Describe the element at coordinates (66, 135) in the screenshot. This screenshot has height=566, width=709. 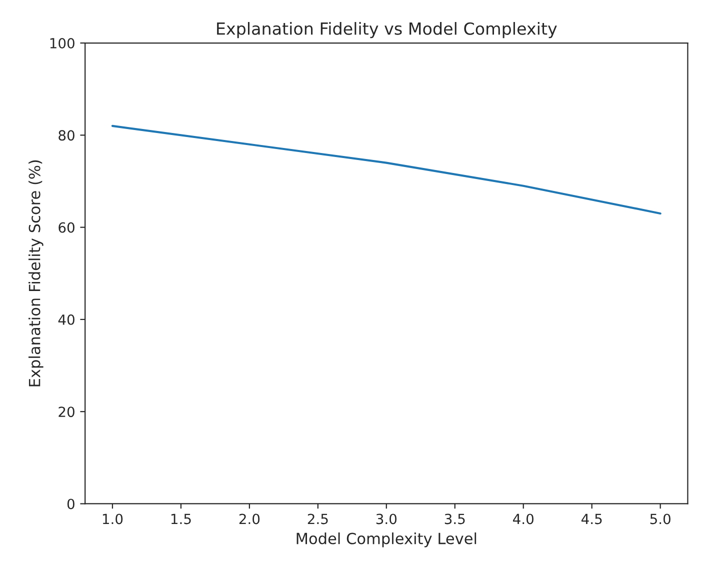
I see `y-tick-label: 80` at that location.